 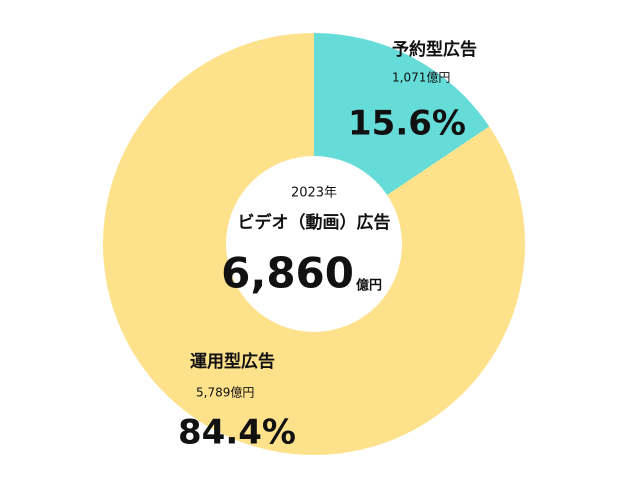 I want to click on slice-name: 予約型広告, so click(x=434, y=49).